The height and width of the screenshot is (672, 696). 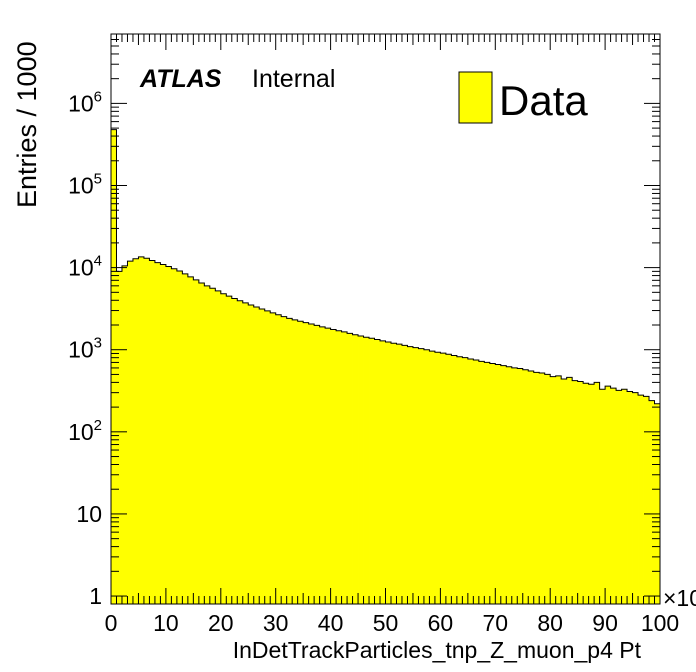 I want to click on y-tick-label: 10⁴, so click(x=85, y=267).